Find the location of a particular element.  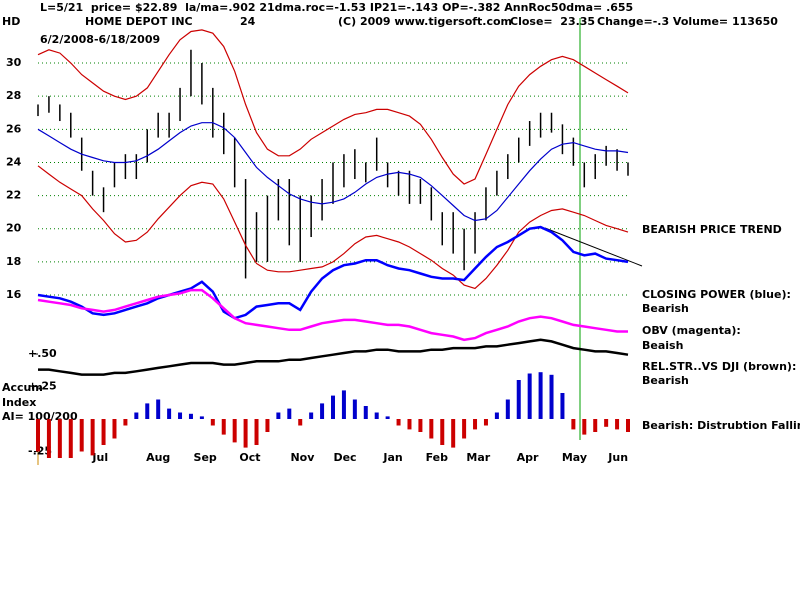

trend-line is located at coordinates (593, 247).